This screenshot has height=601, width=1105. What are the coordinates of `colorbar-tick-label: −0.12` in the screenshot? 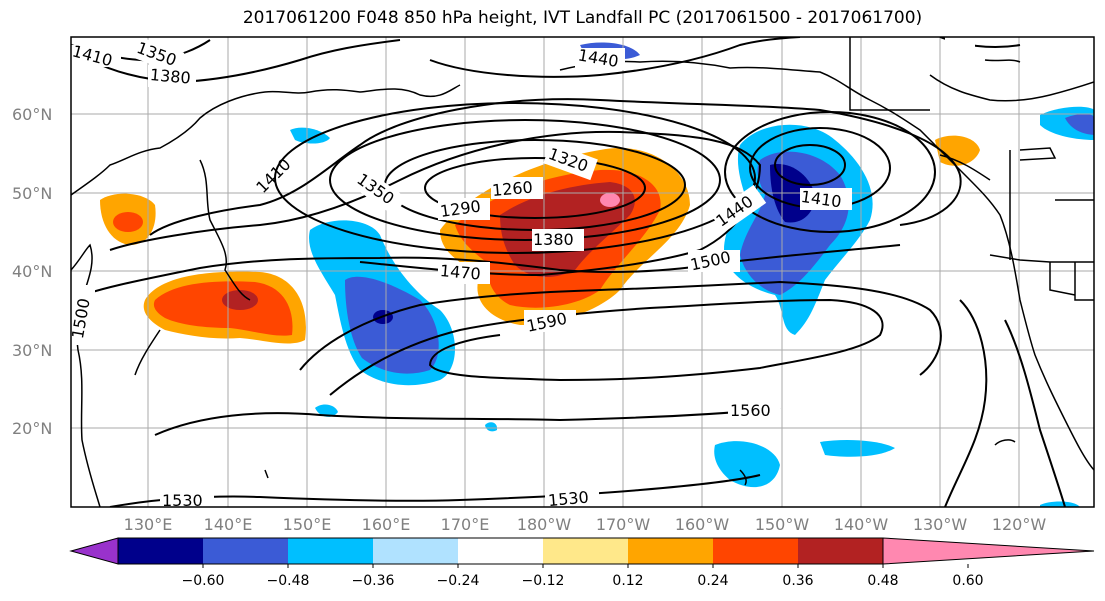 It's located at (543, 581).